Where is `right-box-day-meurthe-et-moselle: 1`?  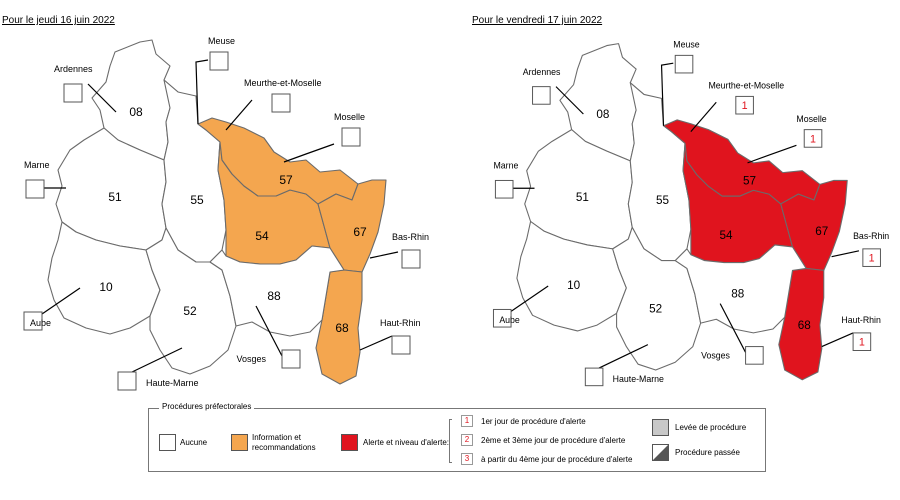 right-box-day-meurthe-et-moselle: 1 is located at coordinates (745, 106).